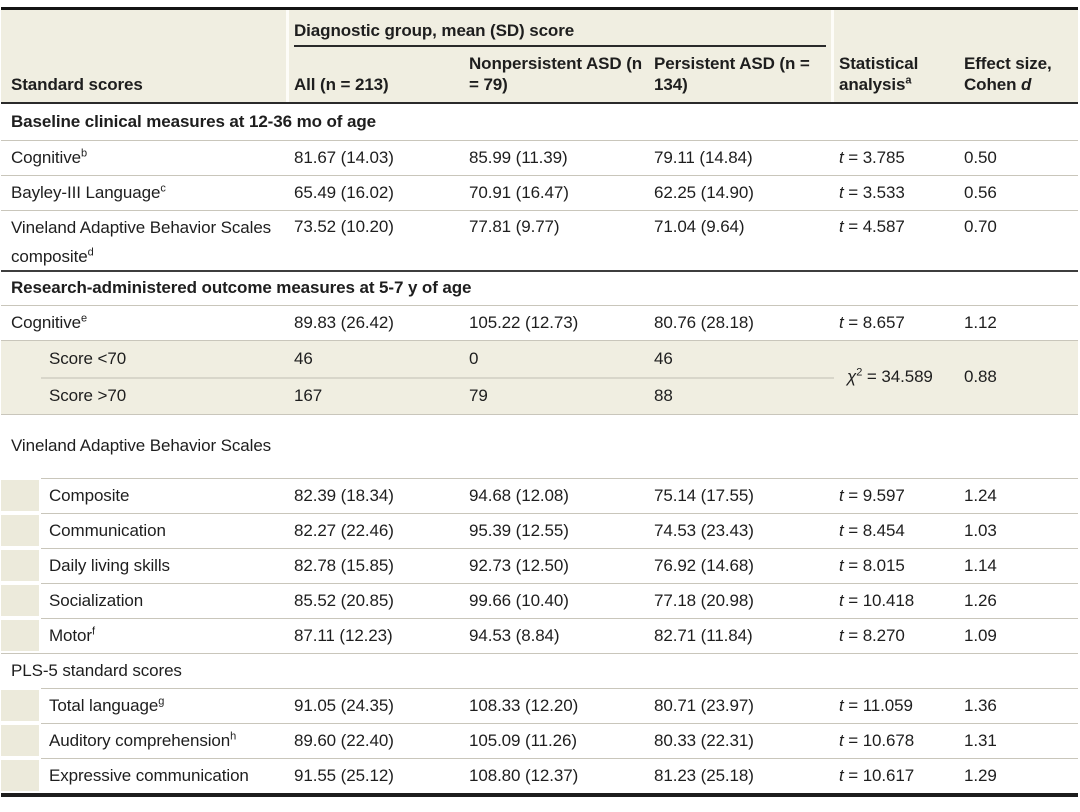 This screenshot has height=812, width=1080. Describe the element at coordinates (77, 85) in the screenshot. I see `column-header-standard-scores: Standard scores` at that location.